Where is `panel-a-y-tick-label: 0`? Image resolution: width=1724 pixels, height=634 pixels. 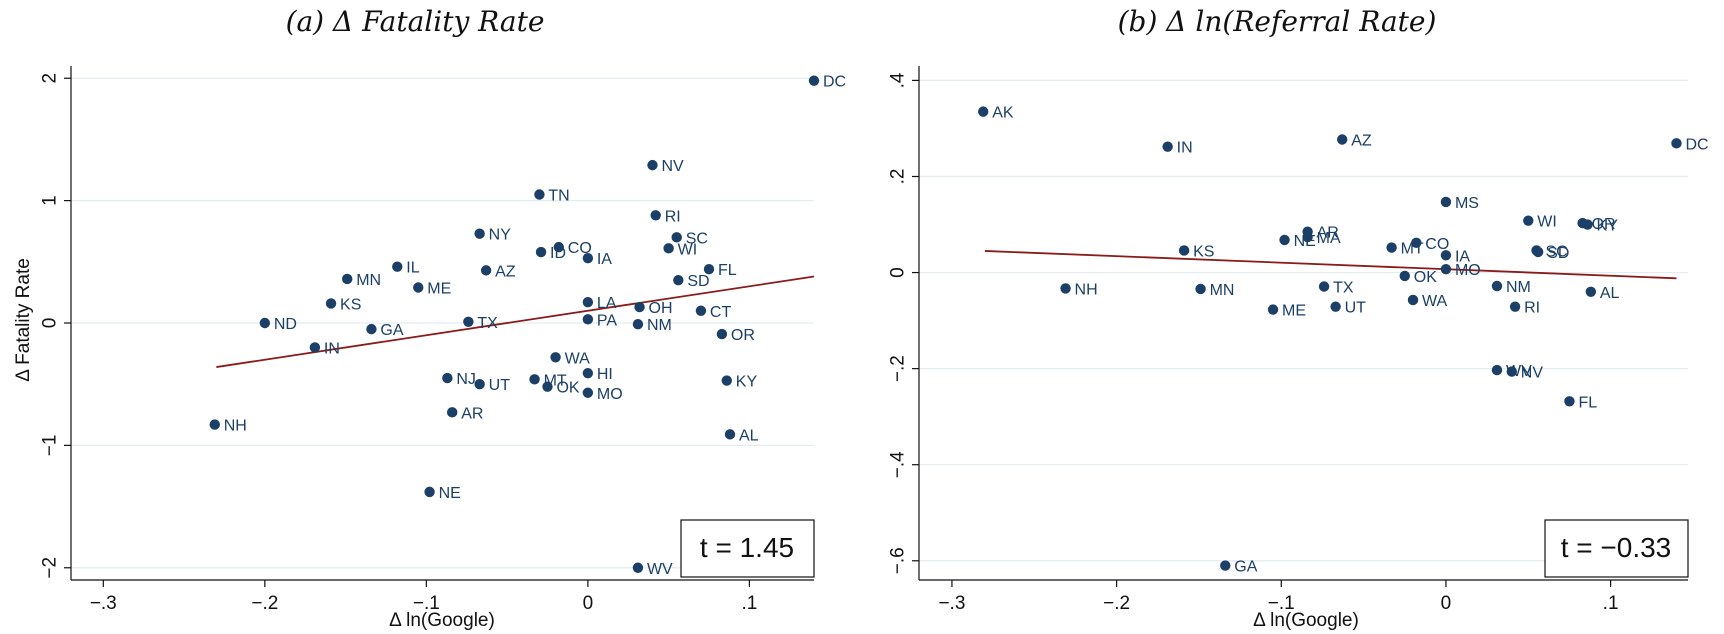
panel-a-y-tick-label: 0 is located at coordinates (50, 323).